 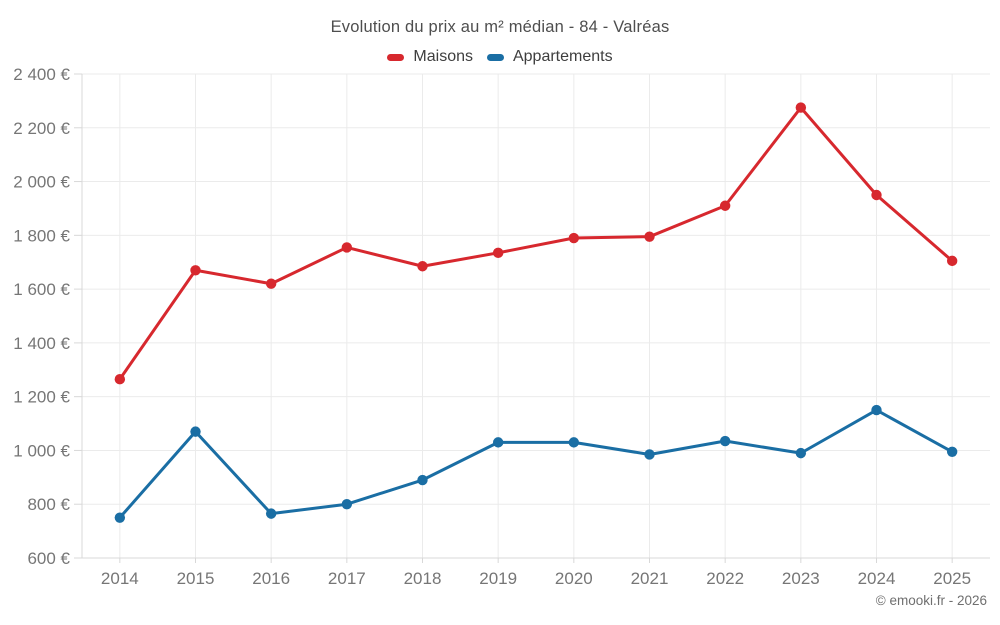 What do you see at coordinates (725, 205) in the screenshot?
I see `data-point-maisons-2022` at bounding box center [725, 205].